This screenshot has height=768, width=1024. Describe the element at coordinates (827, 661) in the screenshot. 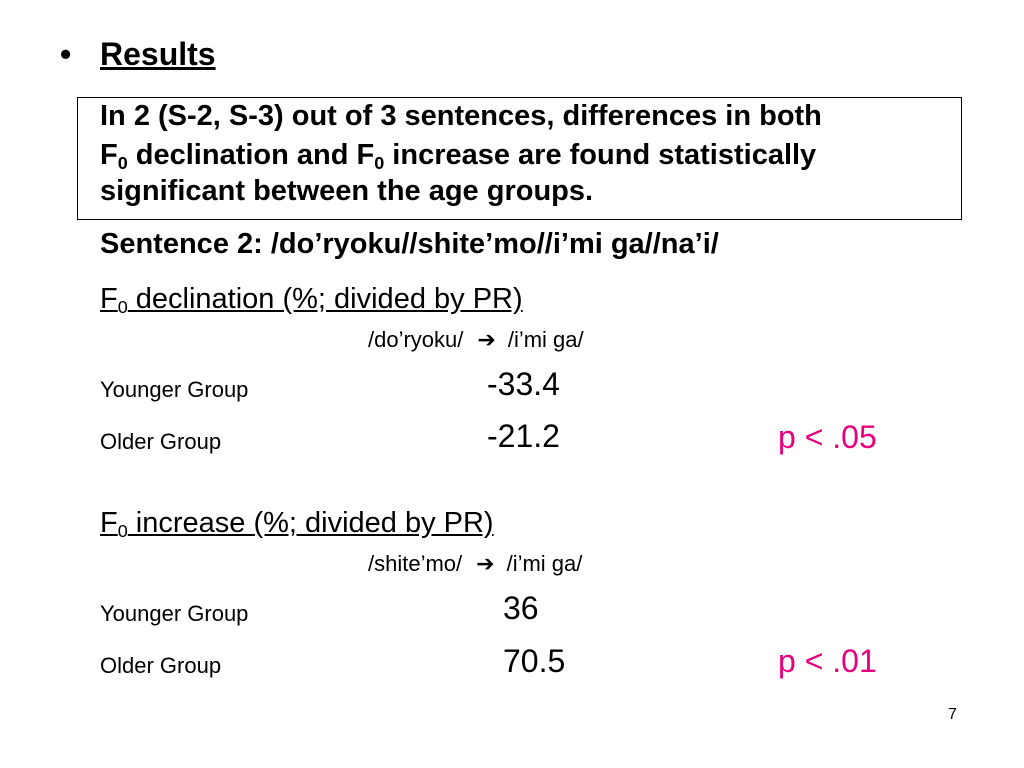

I see `increase-p-value: p < .01` at that location.